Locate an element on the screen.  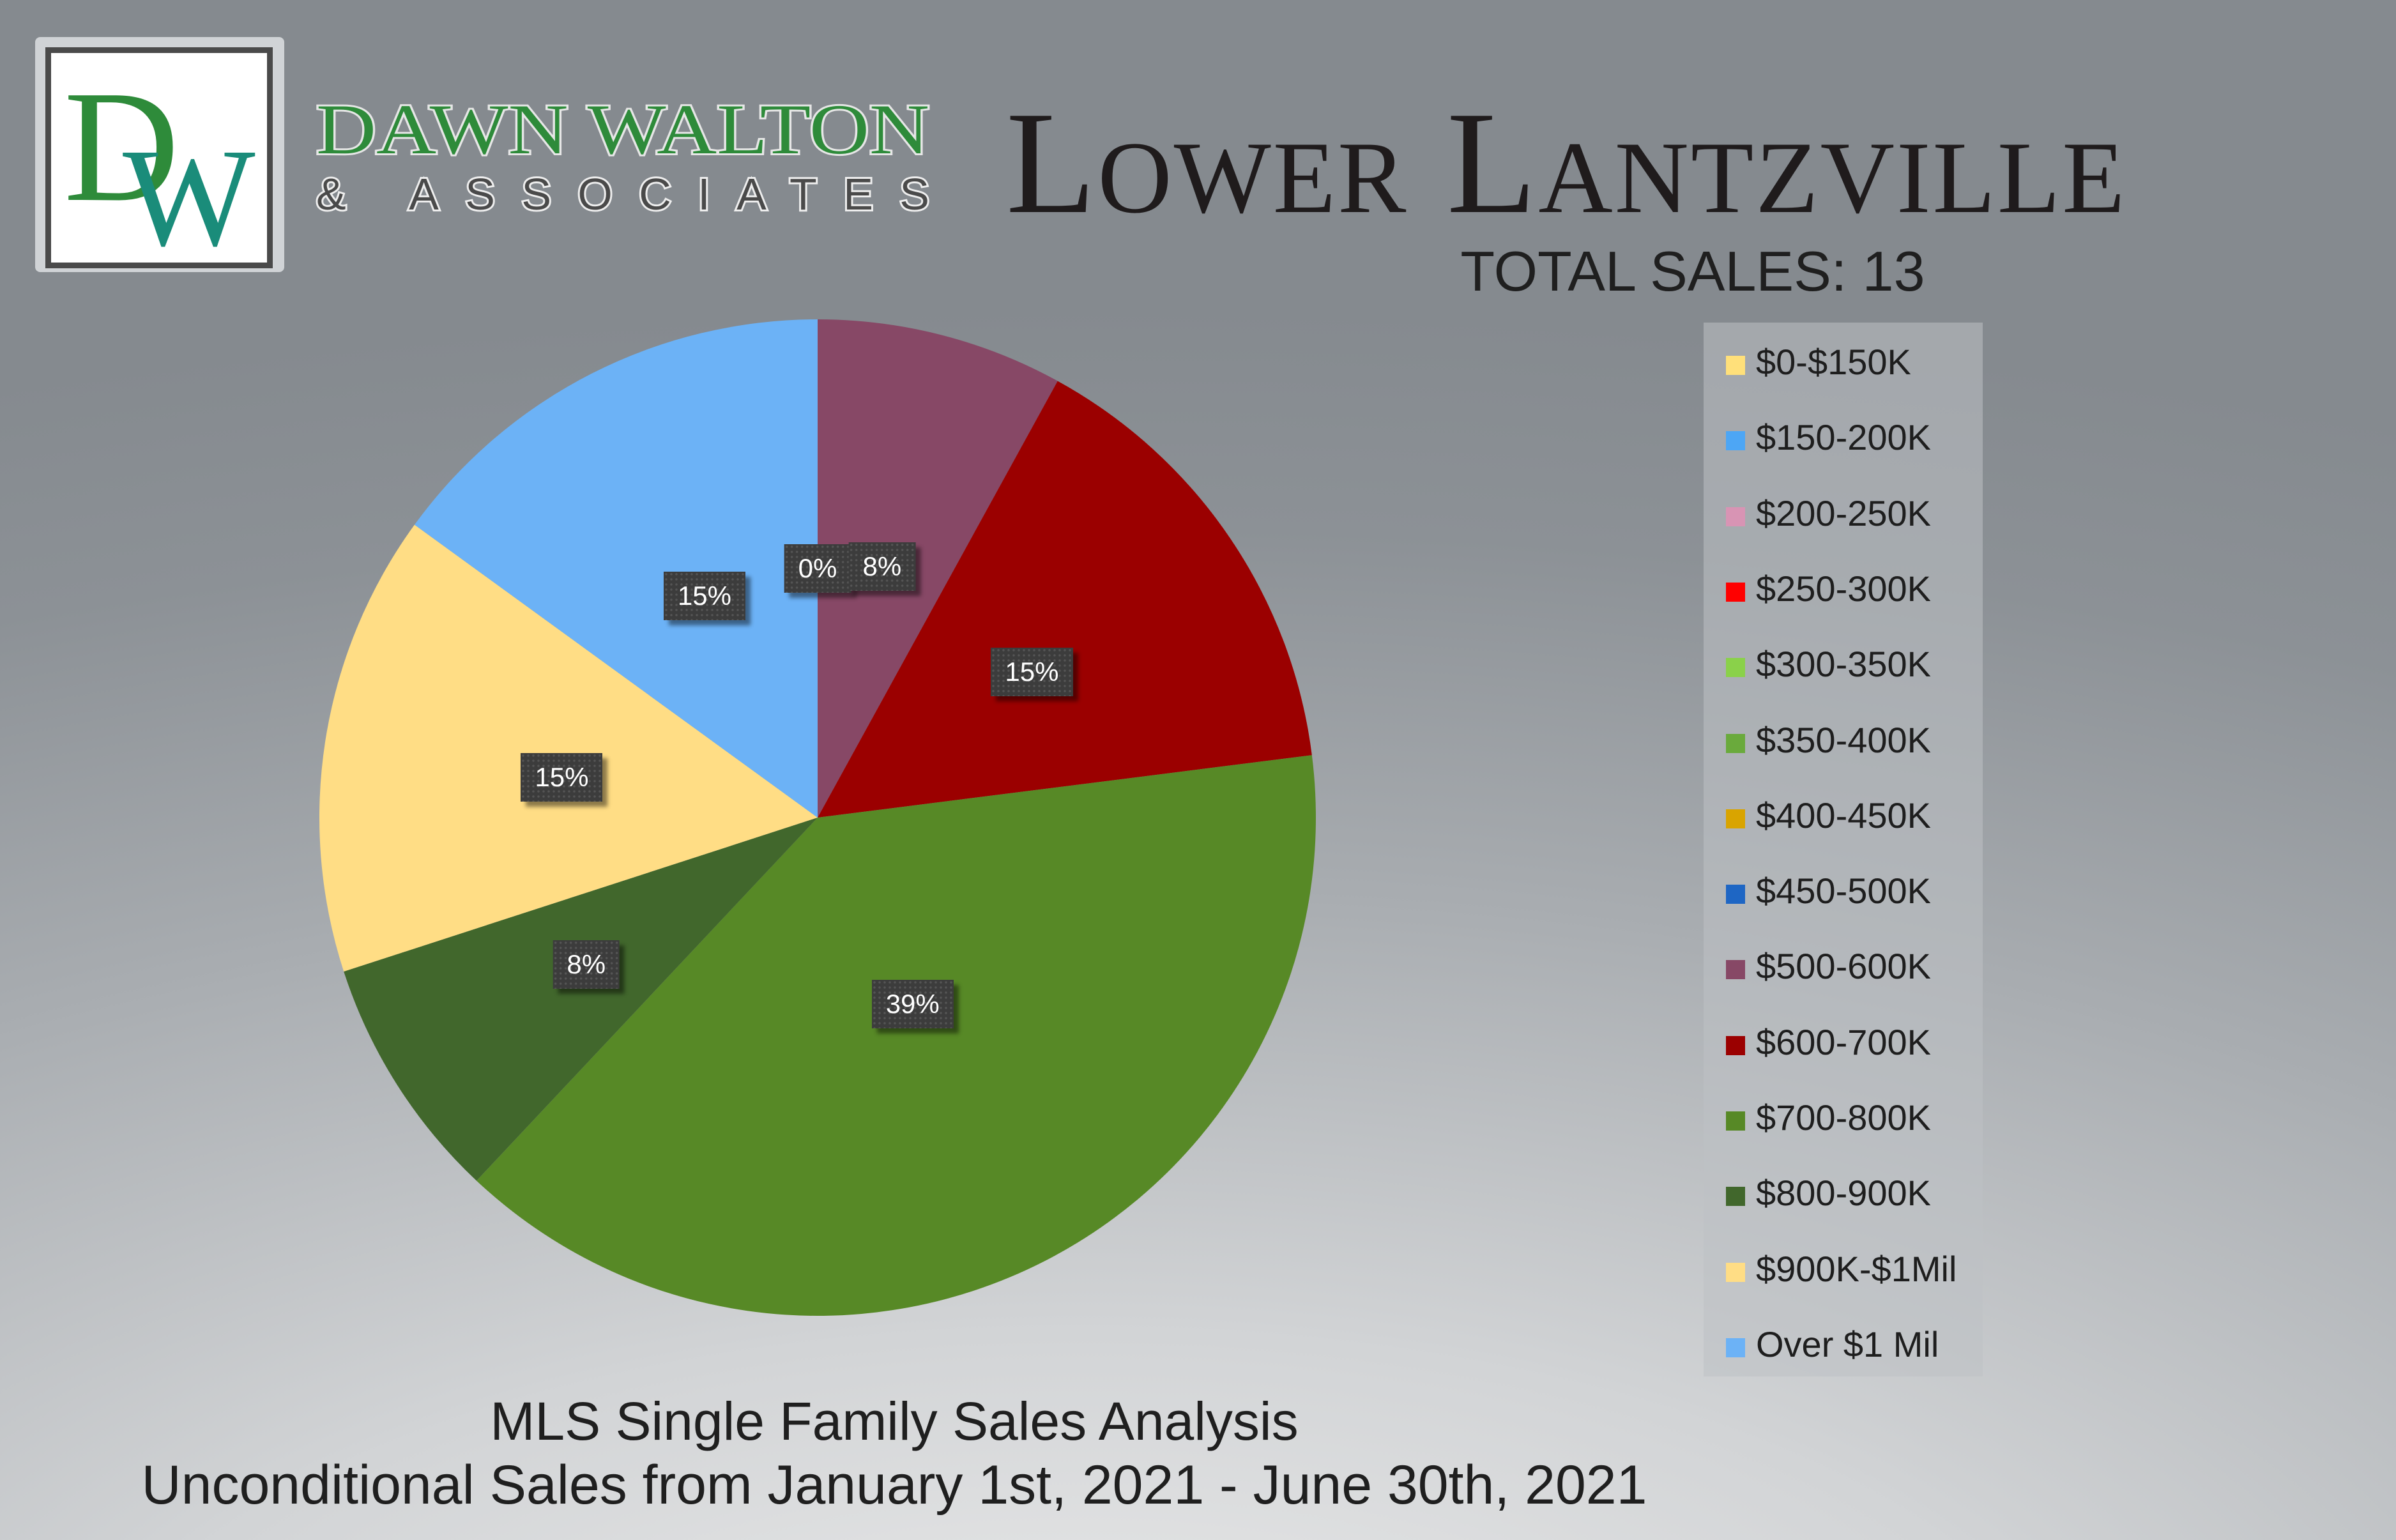
legend-label: $450-500K is located at coordinates (1844, 891).